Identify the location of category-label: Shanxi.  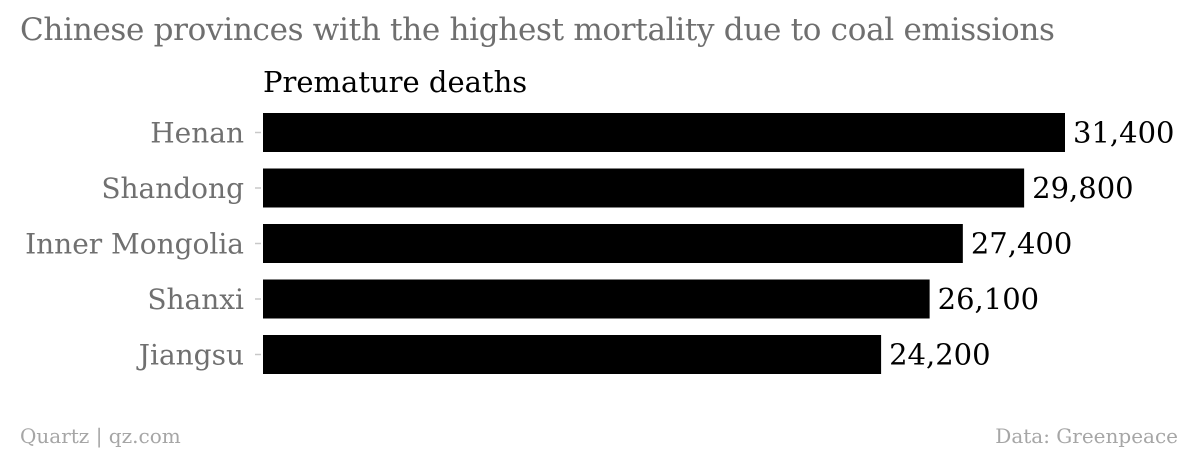
(195, 299).